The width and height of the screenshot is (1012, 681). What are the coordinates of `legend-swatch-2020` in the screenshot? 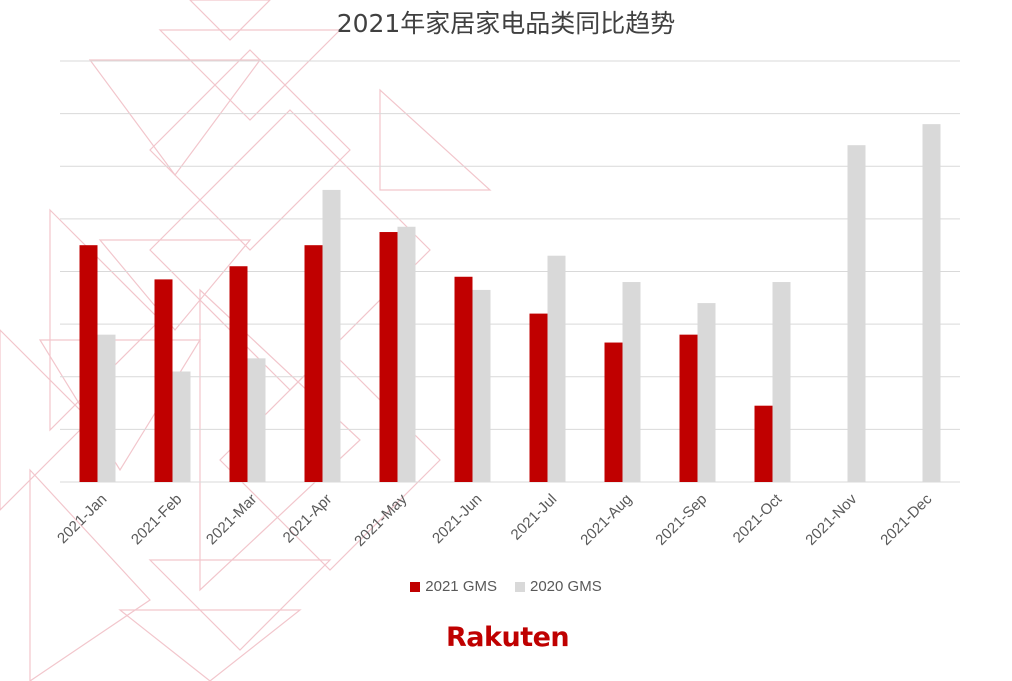 It's located at (520, 586).